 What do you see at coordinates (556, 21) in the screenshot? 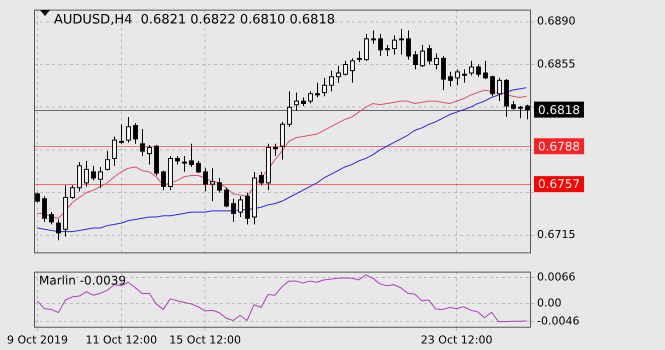
I see `y-tick-label: 0.6890` at bounding box center [556, 21].